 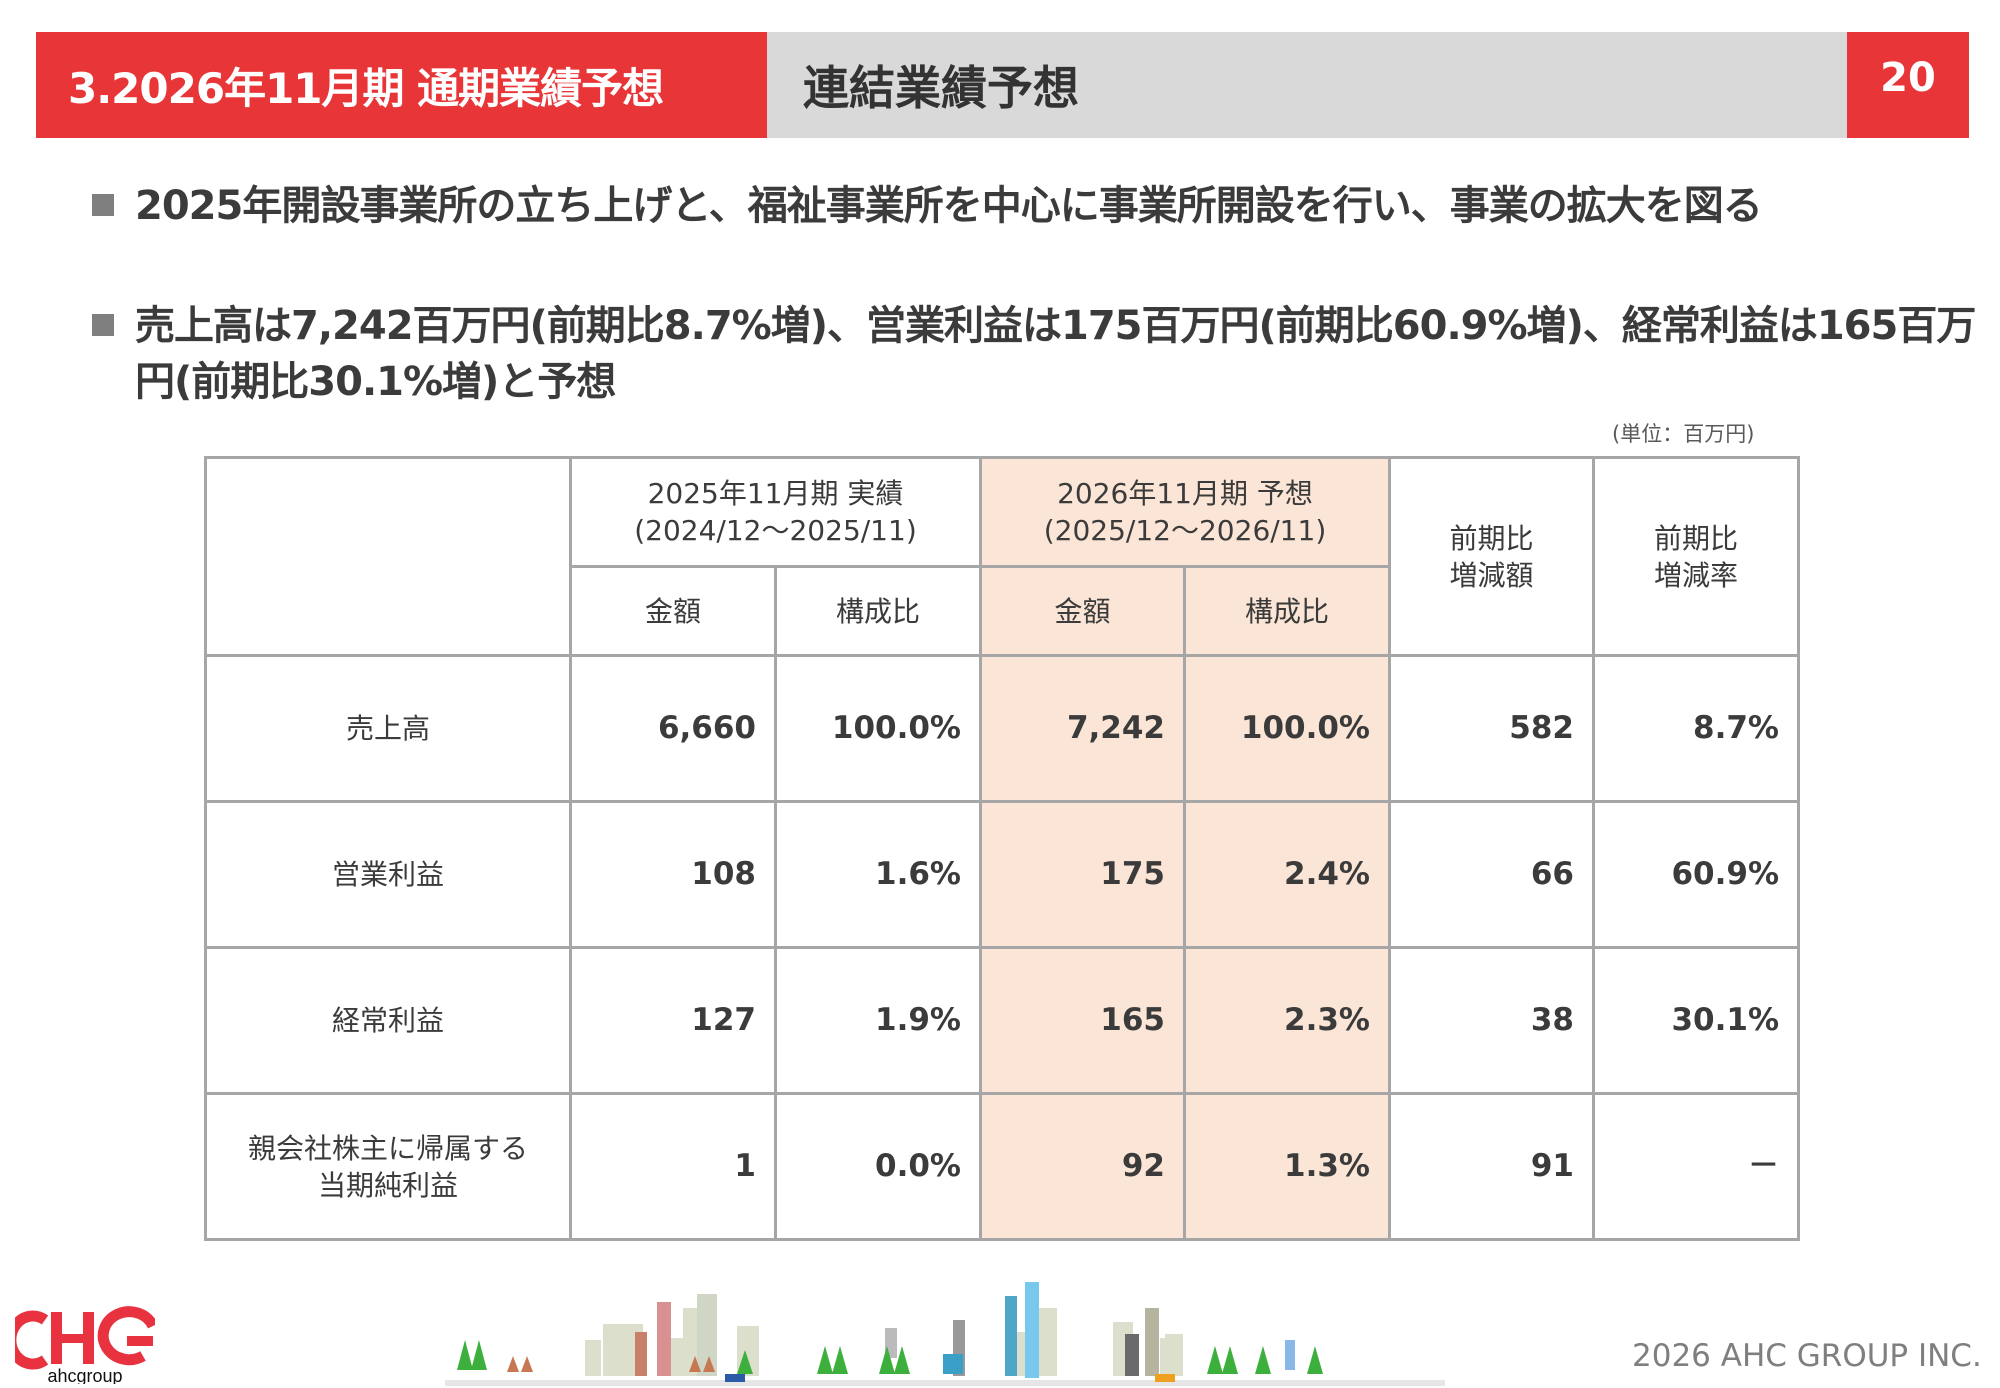 I want to click on ahc-logo-icon: ahcgroup, so click(x=81, y=1346).